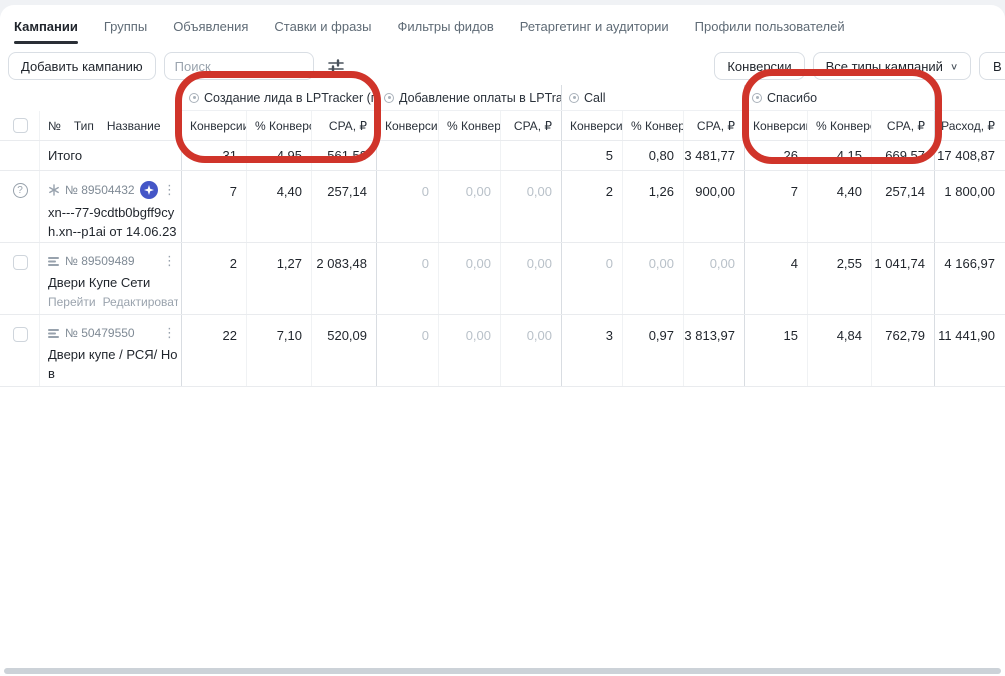  What do you see at coordinates (54, 125) in the screenshot?
I see `col-number-label: №` at bounding box center [54, 125].